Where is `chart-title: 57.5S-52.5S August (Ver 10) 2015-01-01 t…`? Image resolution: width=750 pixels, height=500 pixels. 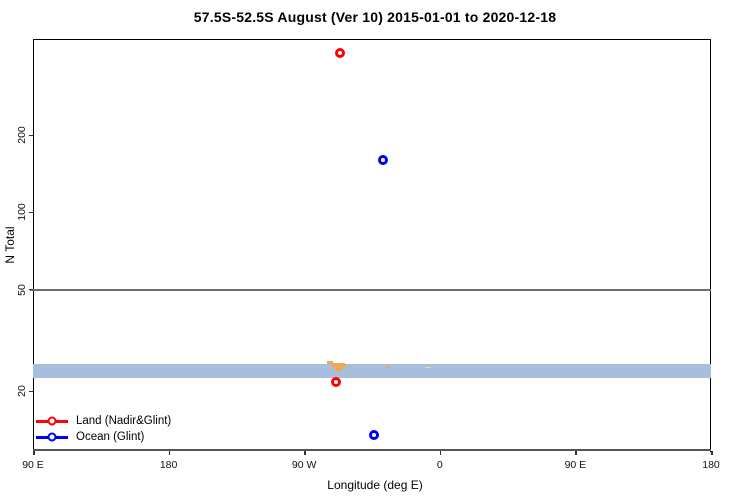 chart-title: 57.5S-52.5S August (Ver 10) 2015-01-01 t… is located at coordinates (375, 17).